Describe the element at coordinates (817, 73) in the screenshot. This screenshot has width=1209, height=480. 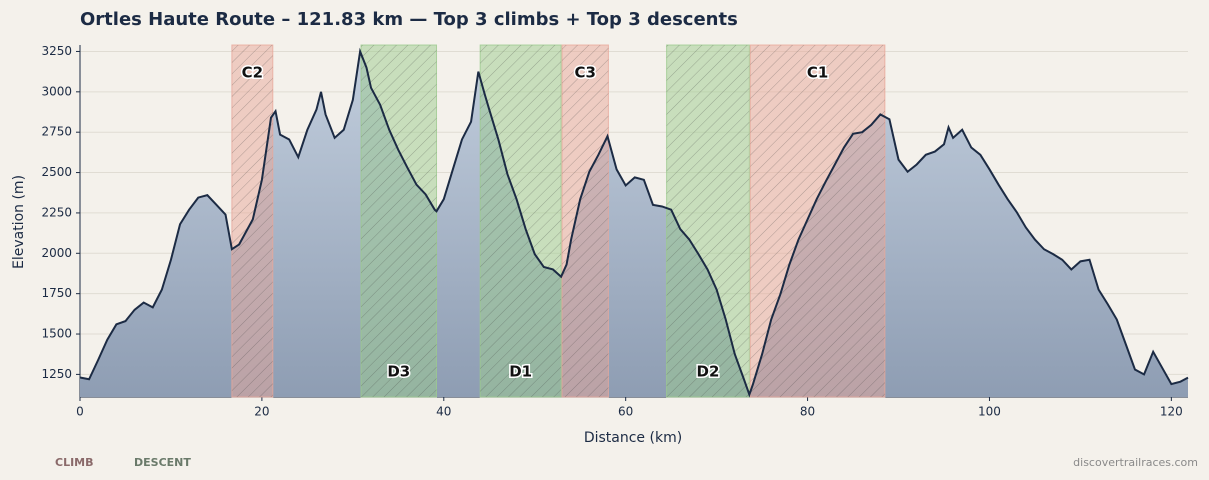
I see `segment-label: C1` at that location.